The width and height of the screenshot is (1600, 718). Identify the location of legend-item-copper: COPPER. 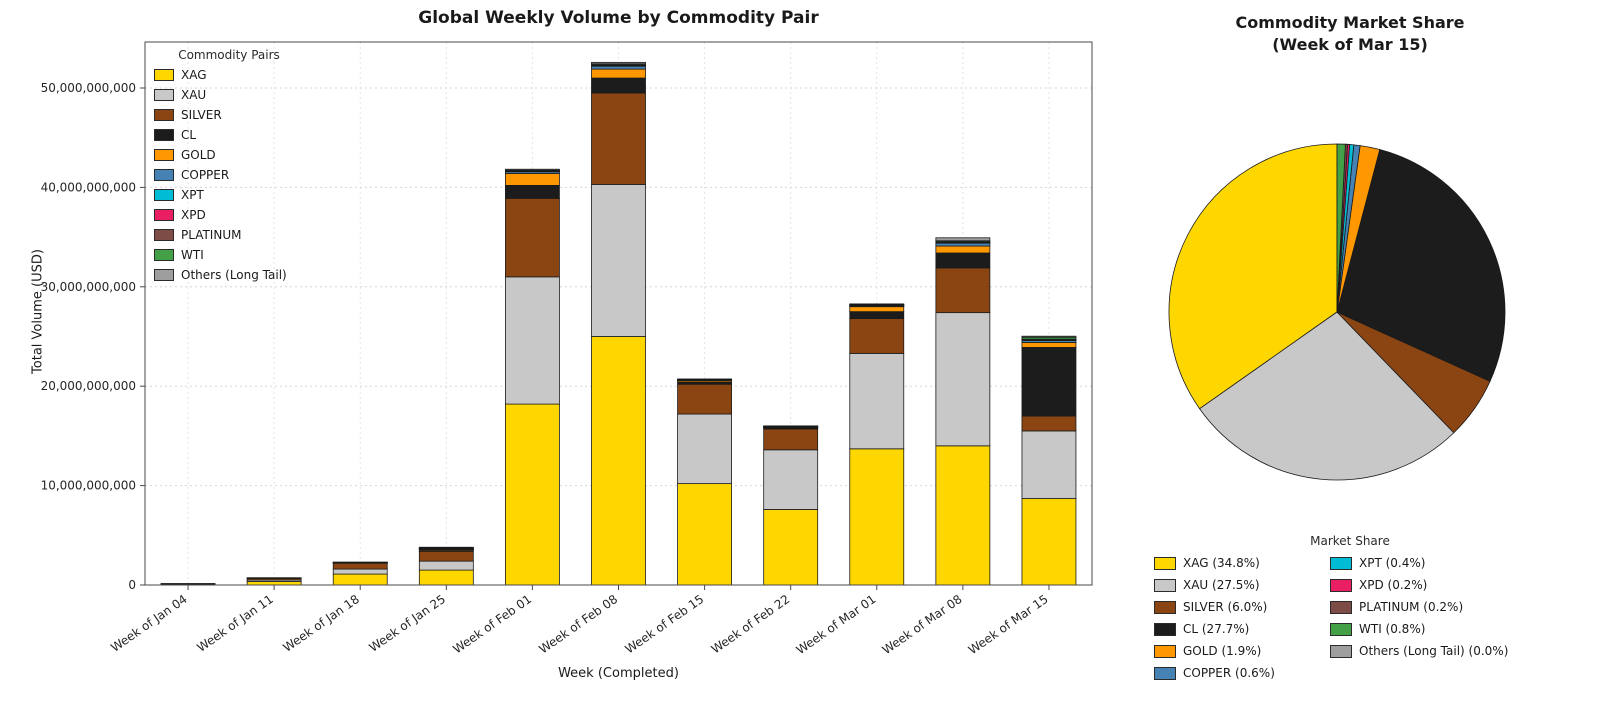
(229, 175).